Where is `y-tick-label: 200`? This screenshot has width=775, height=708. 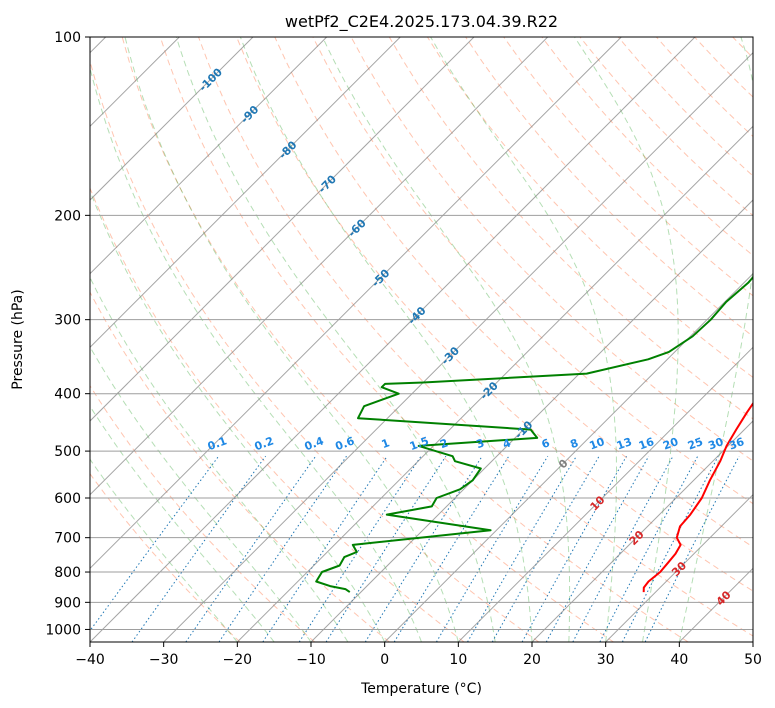 y-tick-label: 200 is located at coordinates (67, 216).